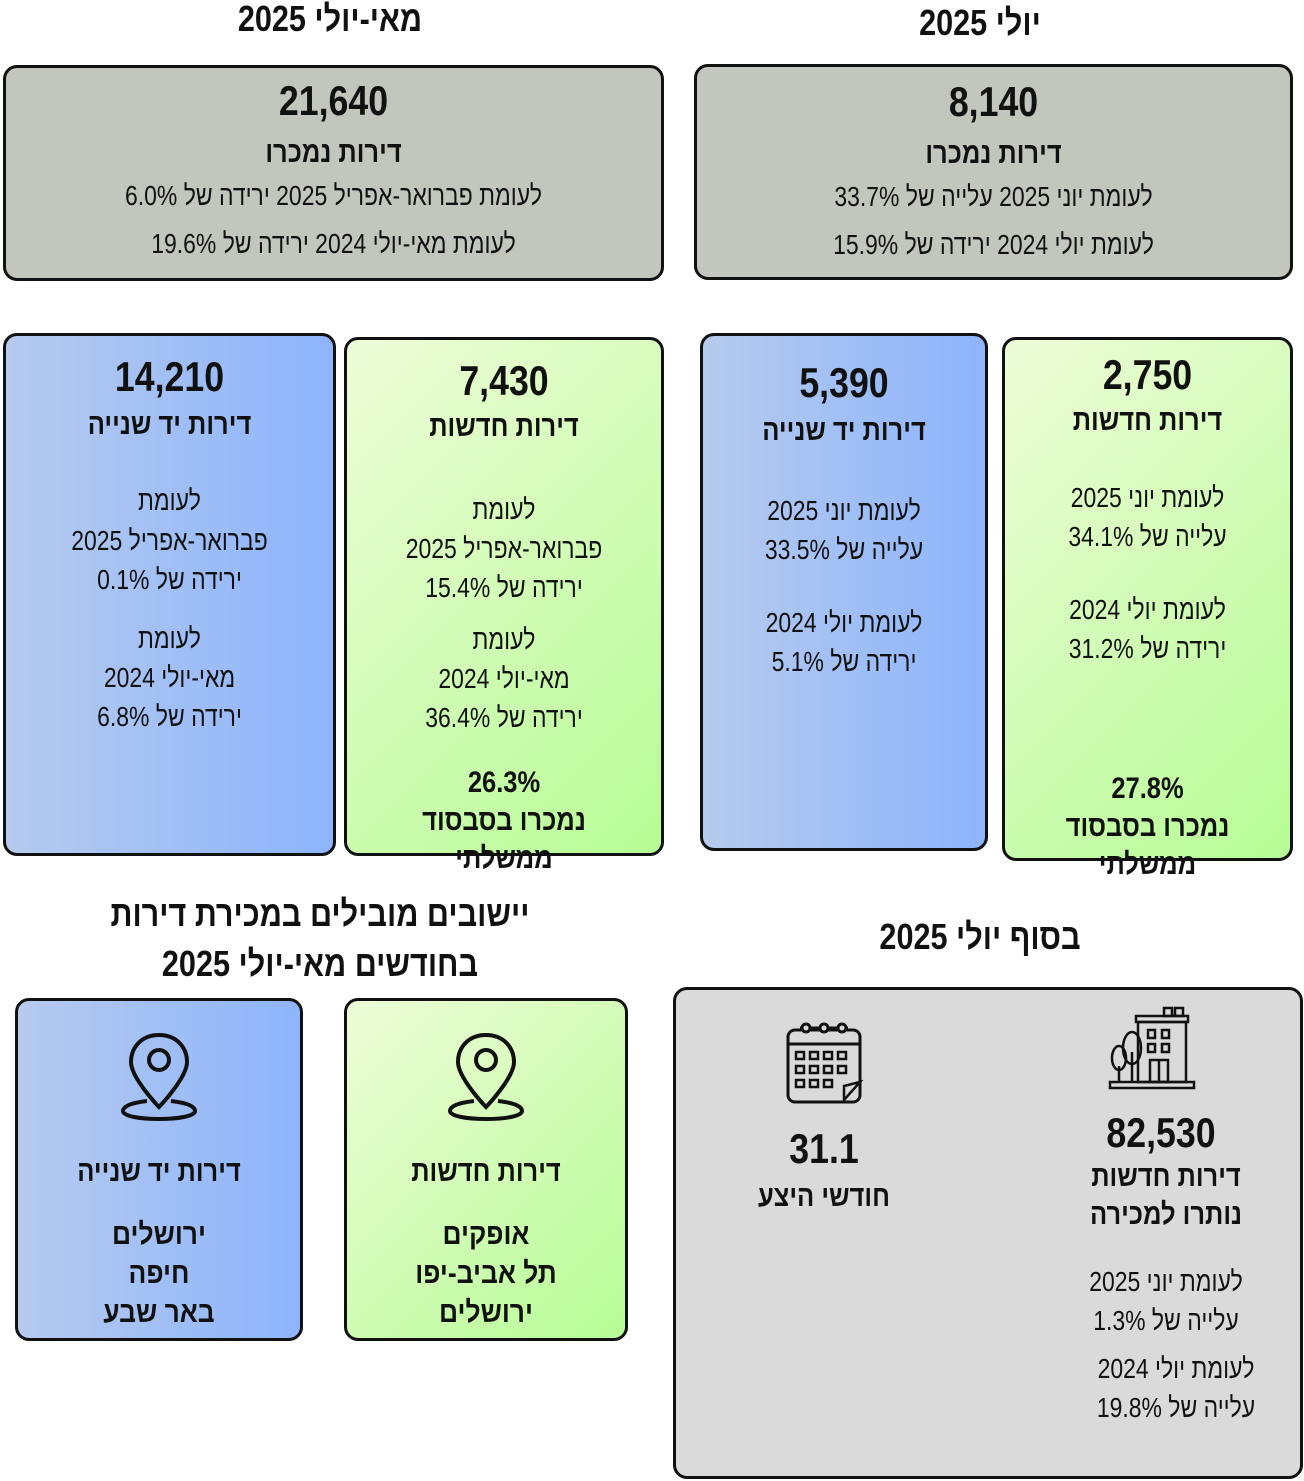 This screenshot has width=1304, height=1481. Describe the element at coordinates (1166, 1214) in the screenshot. I see `inventory-label: נותרו למכירה` at that location.